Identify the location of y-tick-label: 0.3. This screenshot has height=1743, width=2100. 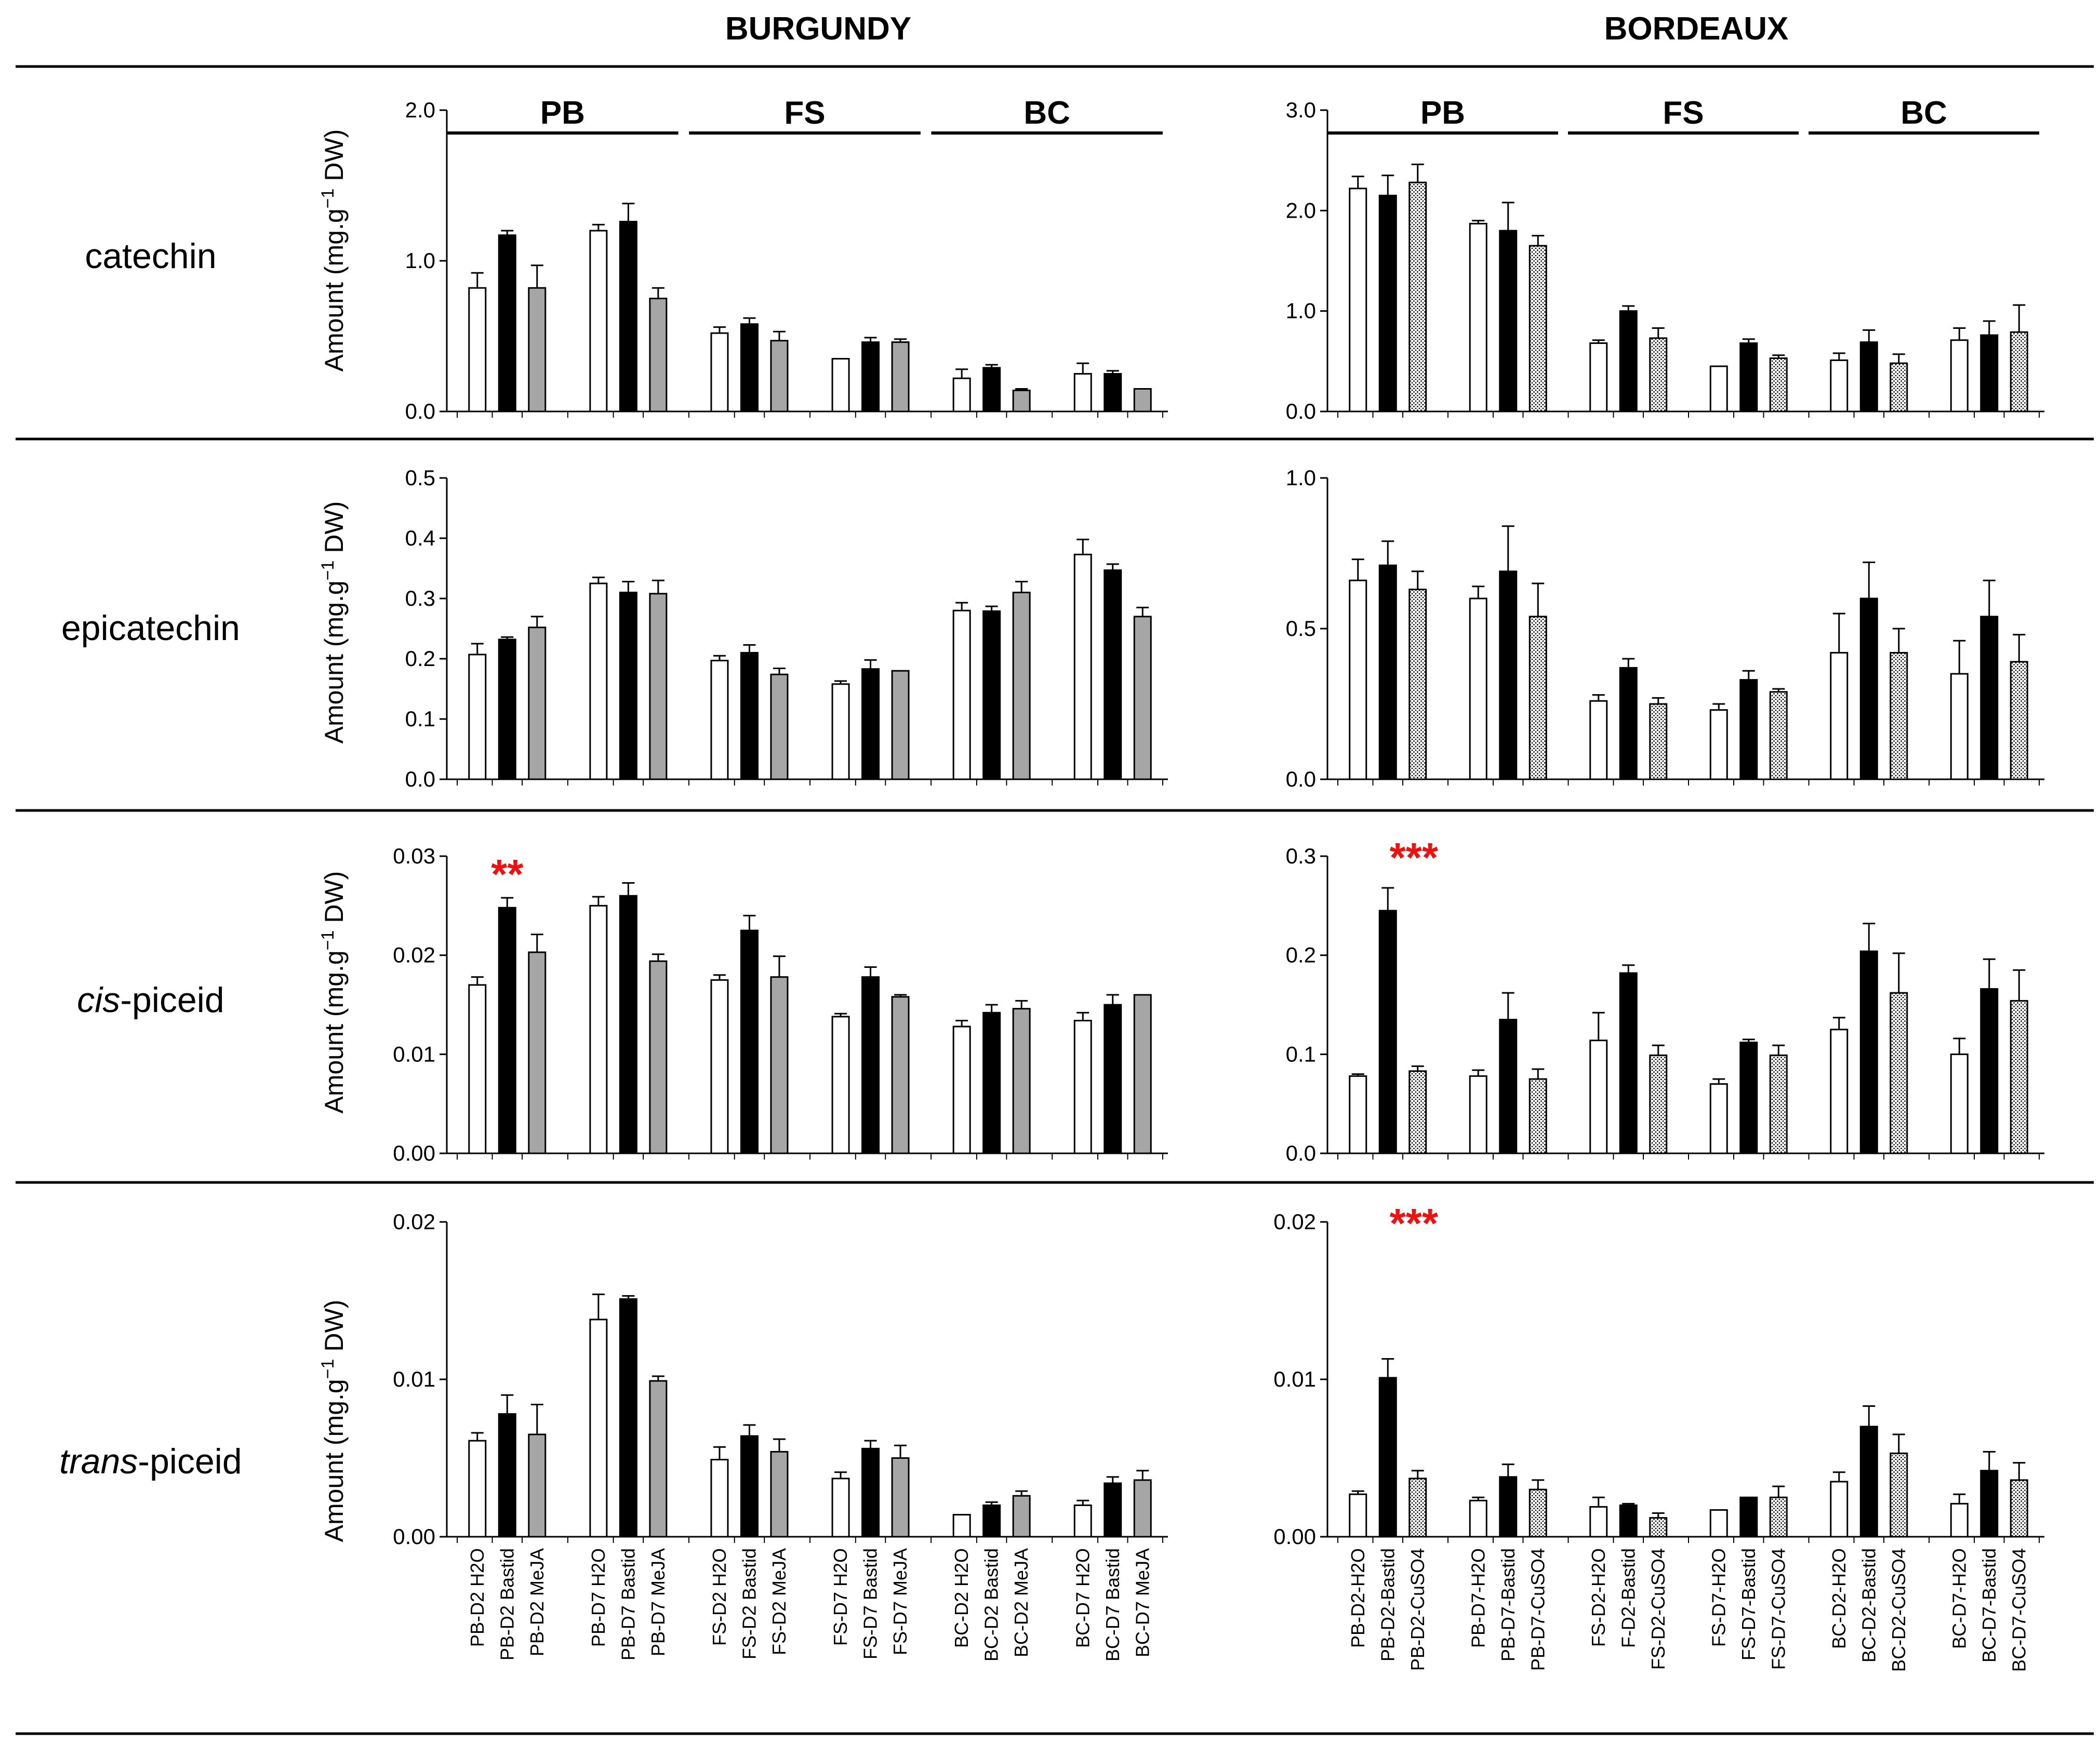
(420, 598).